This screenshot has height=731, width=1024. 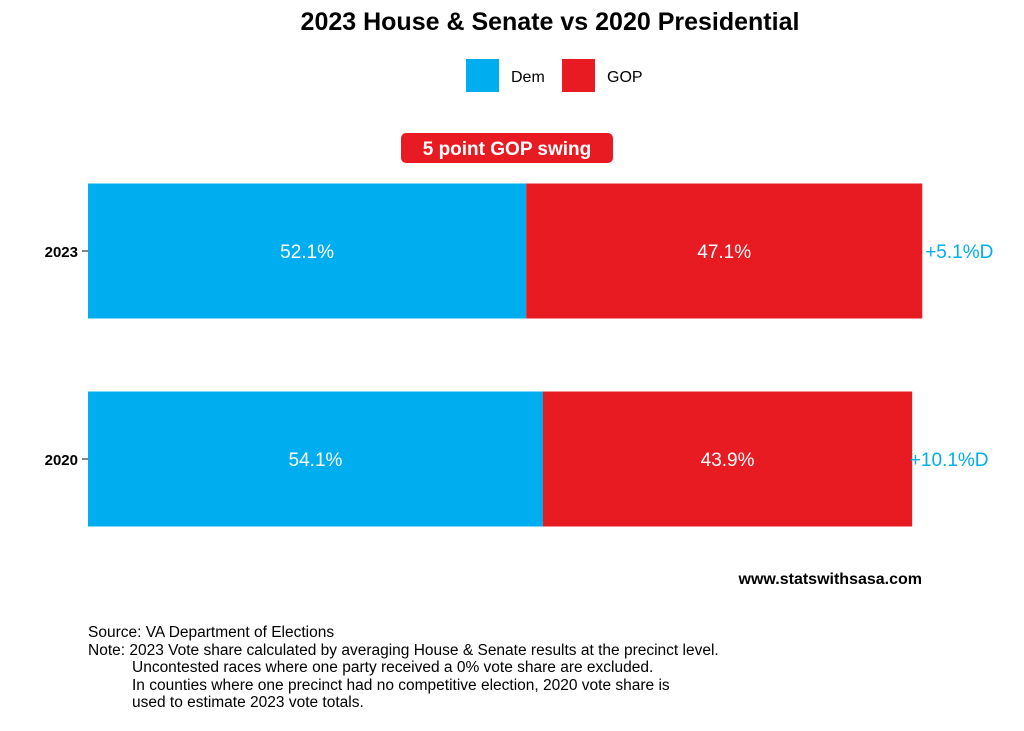 What do you see at coordinates (61, 252) in the screenshot?
I see `y-tick-label-2023: 2023` at bounding box center [61, 252].